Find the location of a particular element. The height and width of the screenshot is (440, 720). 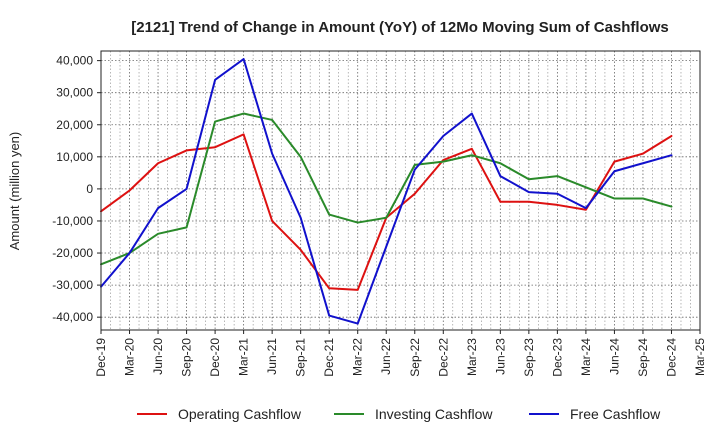

x-tick-label: Mar-21 is located at coordinates (244, 357).